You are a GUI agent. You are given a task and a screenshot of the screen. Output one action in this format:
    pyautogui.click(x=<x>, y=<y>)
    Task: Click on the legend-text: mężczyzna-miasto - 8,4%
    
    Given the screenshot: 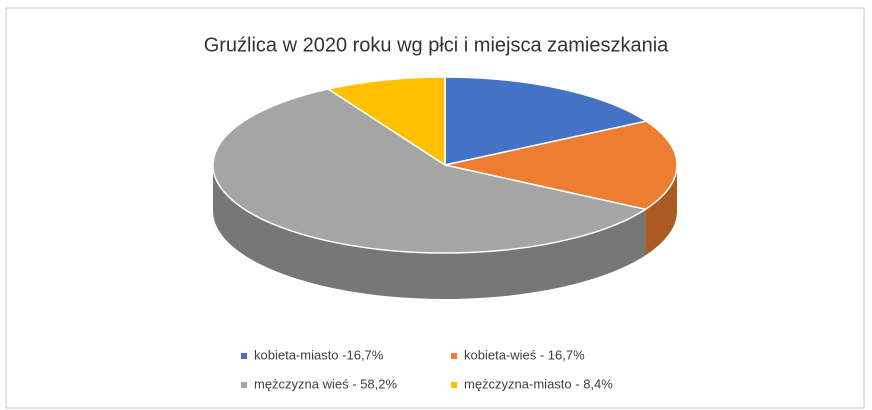 What is the action you would take?
    pyautogui.click(x=538, y=383)
    